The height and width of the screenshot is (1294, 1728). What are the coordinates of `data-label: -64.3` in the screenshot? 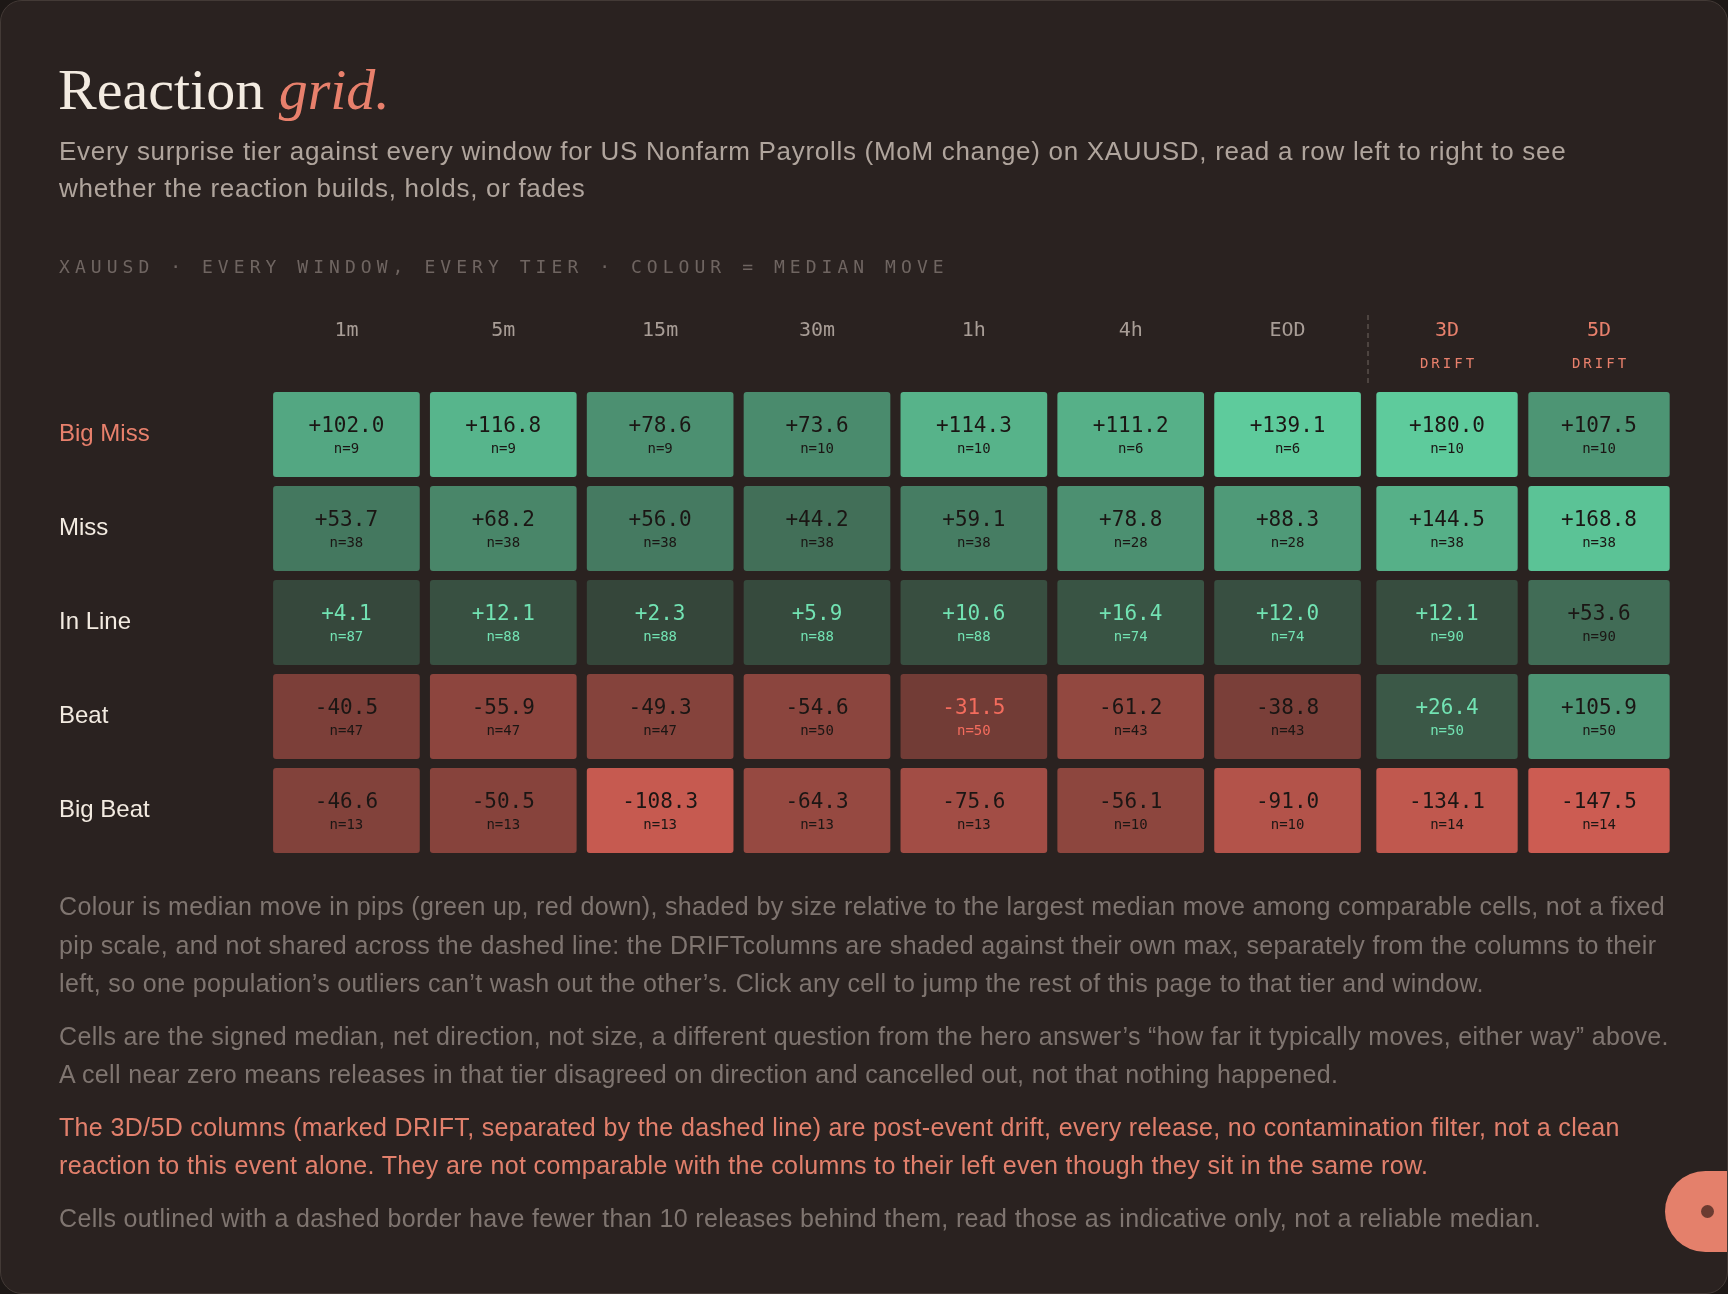 It's located at (817, 800).